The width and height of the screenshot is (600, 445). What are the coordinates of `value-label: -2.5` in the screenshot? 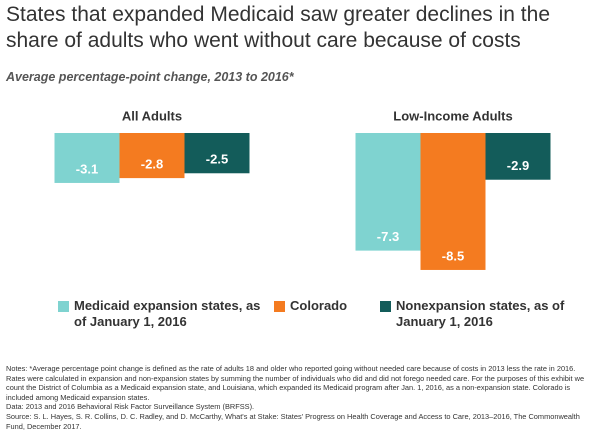 It's located at (217, 159).